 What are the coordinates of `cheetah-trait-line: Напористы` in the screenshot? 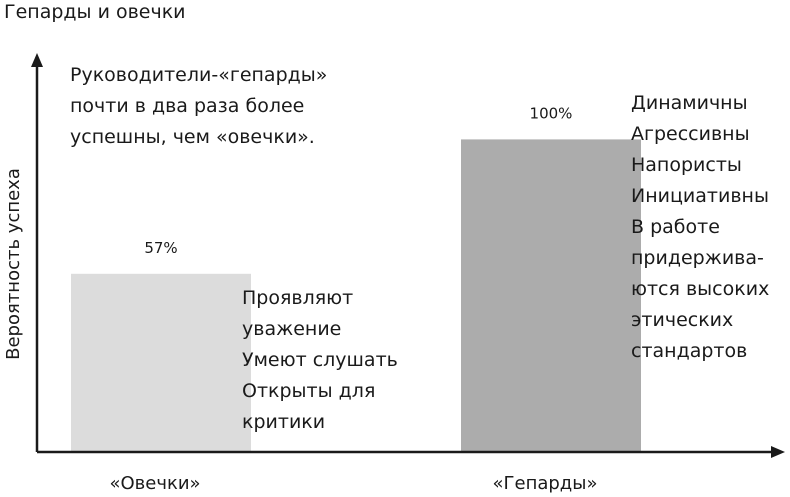 It's located at (686, 165).